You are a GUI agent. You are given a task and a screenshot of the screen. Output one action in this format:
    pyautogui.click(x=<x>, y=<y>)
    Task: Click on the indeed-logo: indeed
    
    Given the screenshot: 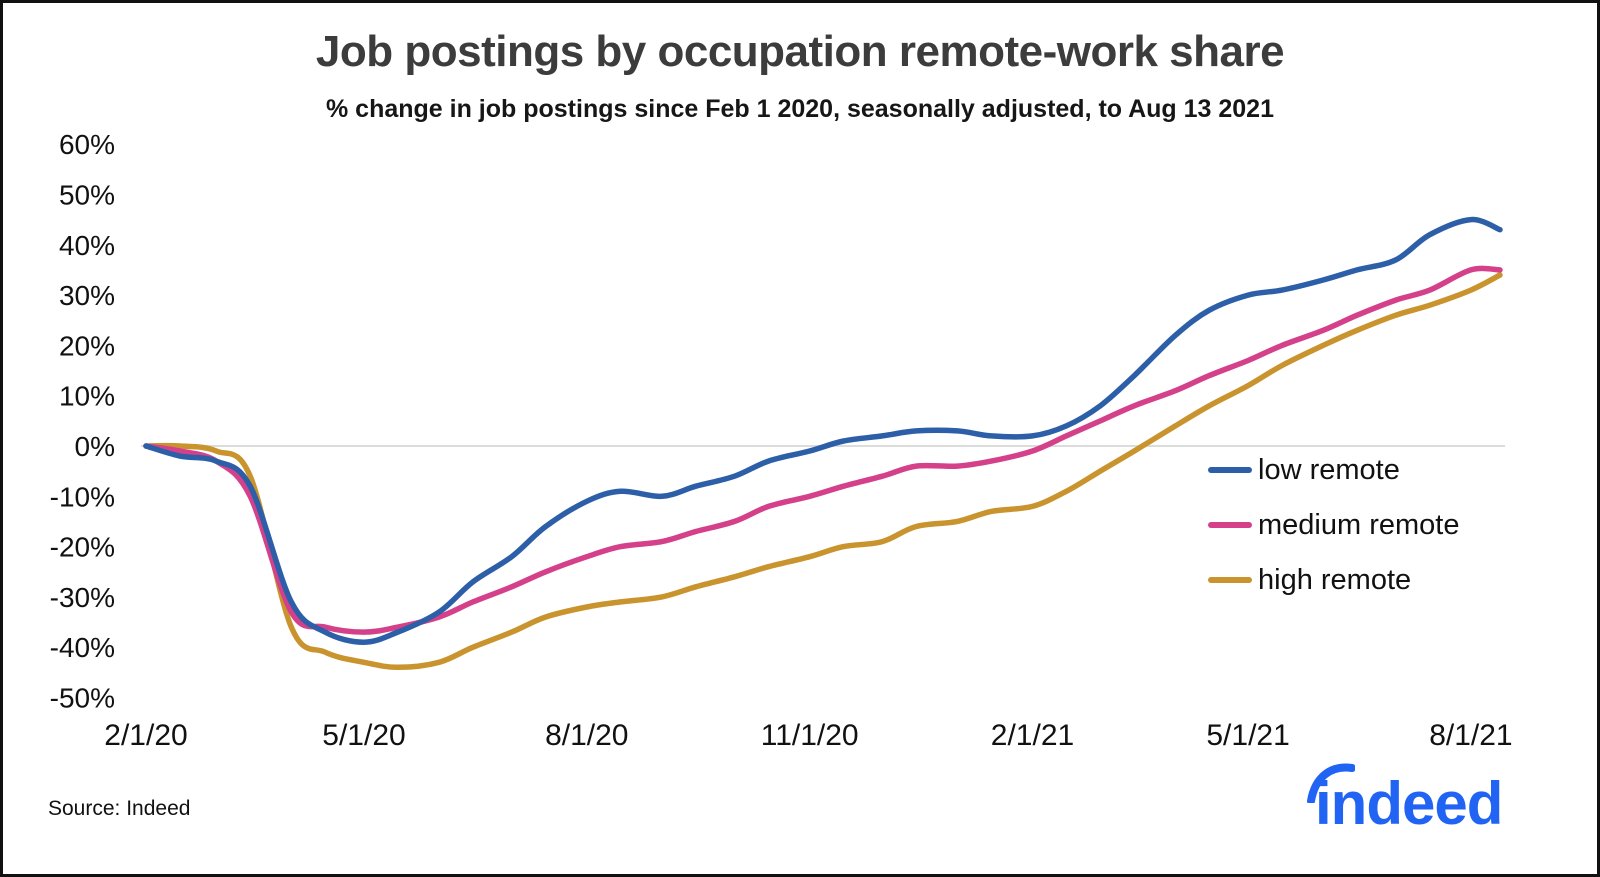 What is the action you would take?
    pyautogui.click(x=1425, y=806)
    